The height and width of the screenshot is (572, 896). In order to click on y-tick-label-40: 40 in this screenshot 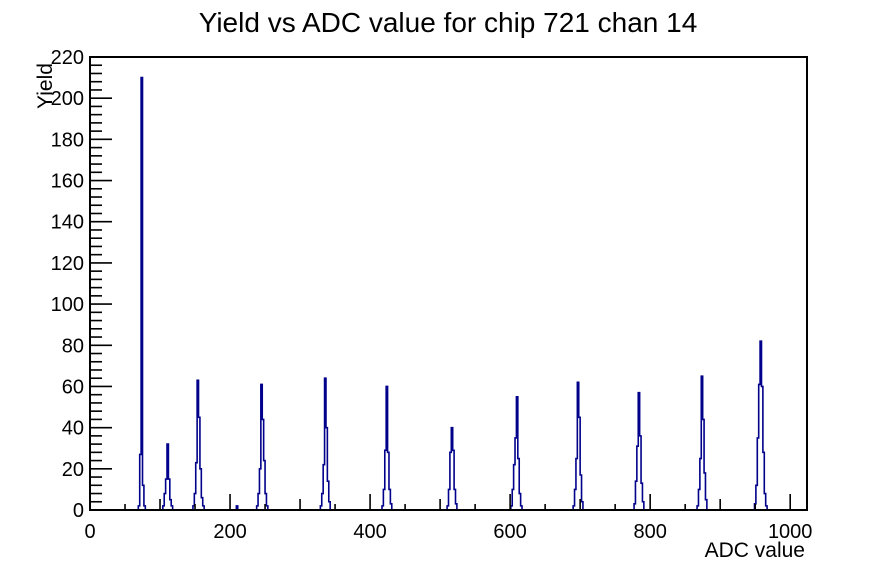, I will do `click(73, 429)`.